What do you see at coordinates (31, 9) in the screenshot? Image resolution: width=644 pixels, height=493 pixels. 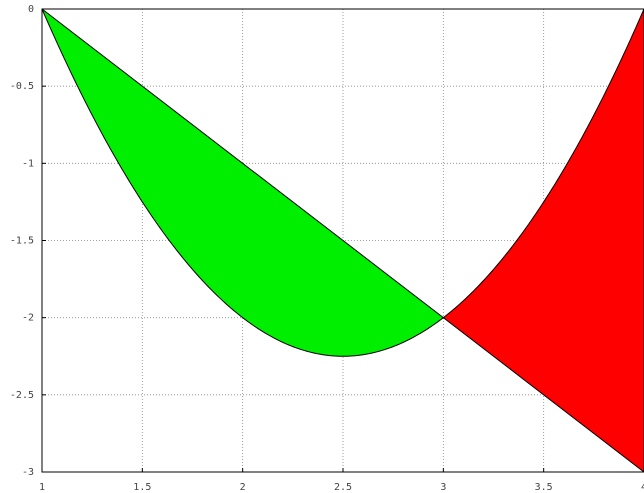 I see `y-tick-label-0: 0` at bounding box center [31, 9].